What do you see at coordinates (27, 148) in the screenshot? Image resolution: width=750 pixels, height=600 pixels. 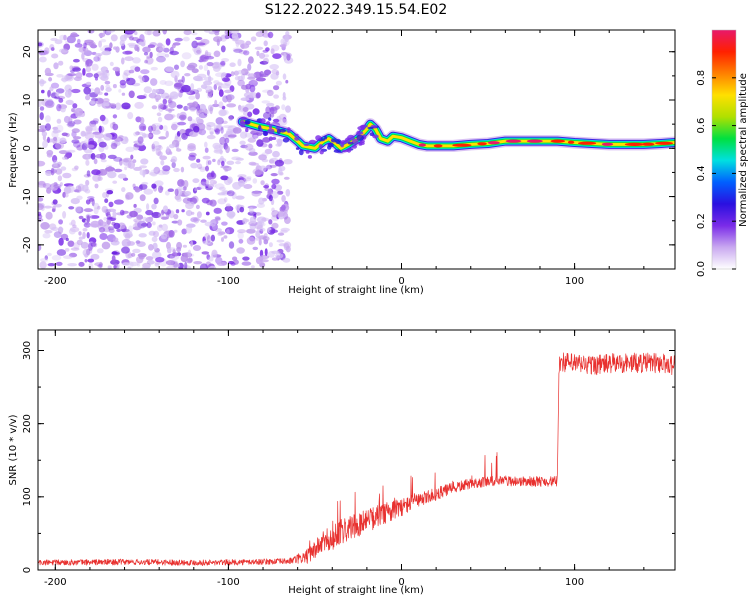 I see `spectrogram-y-tick-label: 0` at bounding box center [27, 148].